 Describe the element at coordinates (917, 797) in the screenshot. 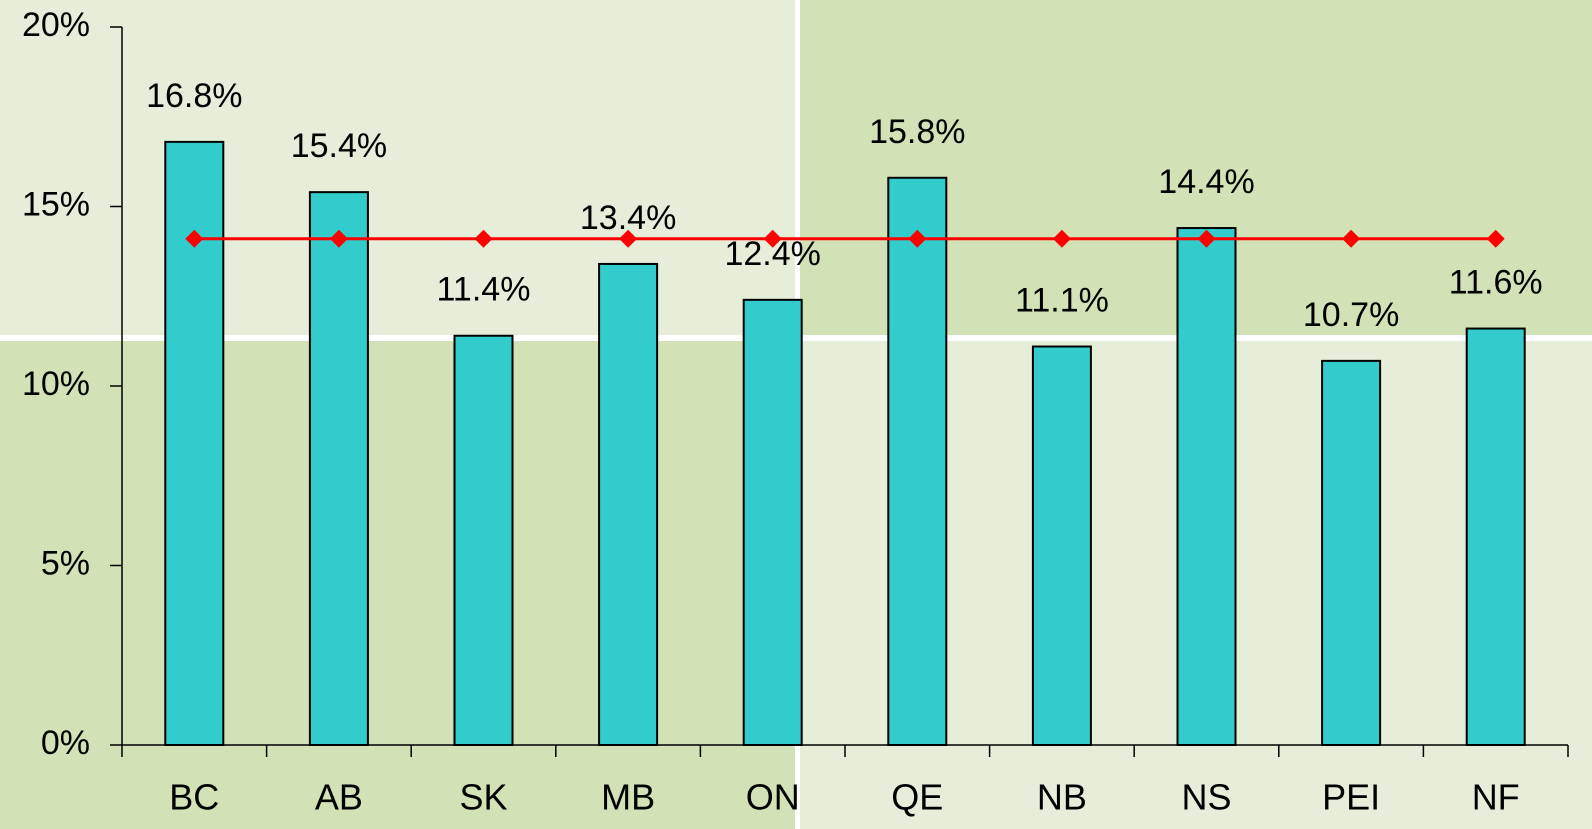

I see `x-tick-label: QE` at that location.